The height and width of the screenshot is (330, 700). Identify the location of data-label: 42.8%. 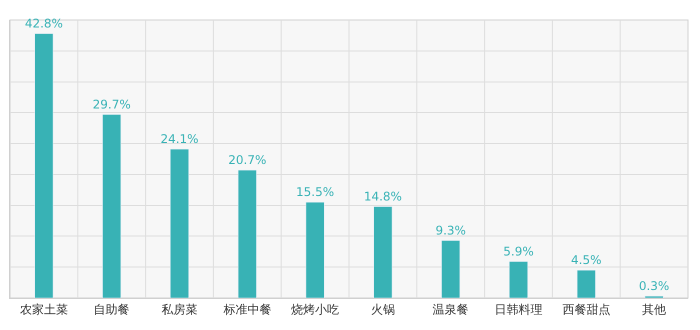
(43, 23).